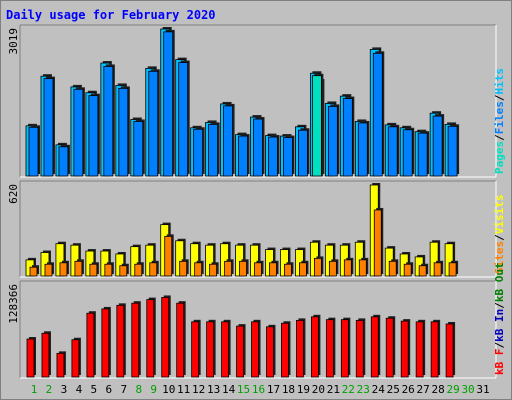 This screenshot has width=512, height=400. I want to click on x-tick-label-day-1: 1, so click(34, 389).